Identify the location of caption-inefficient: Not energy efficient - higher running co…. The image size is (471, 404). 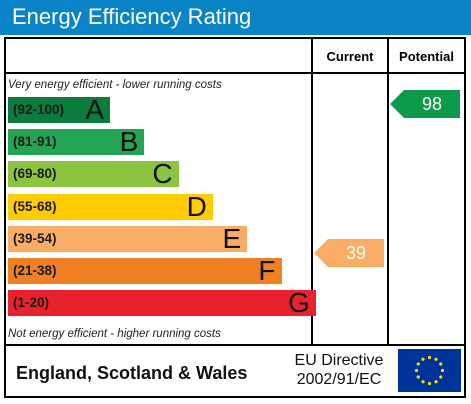
(114, 334).